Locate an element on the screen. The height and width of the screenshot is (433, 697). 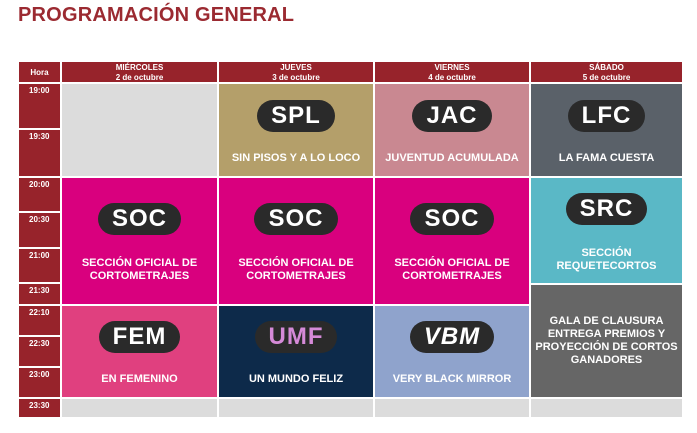
event-soc-thursday: SOC SECCIÓN OFICIAL DE CORTOMETRAJES is located at coordinates (296, 241).